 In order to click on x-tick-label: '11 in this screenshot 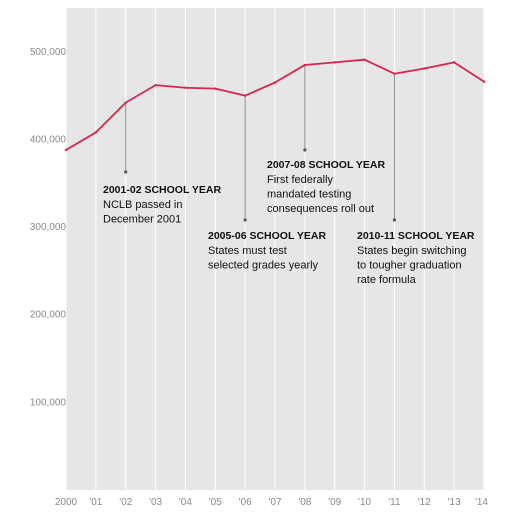, I will do `click(394, 502)`.